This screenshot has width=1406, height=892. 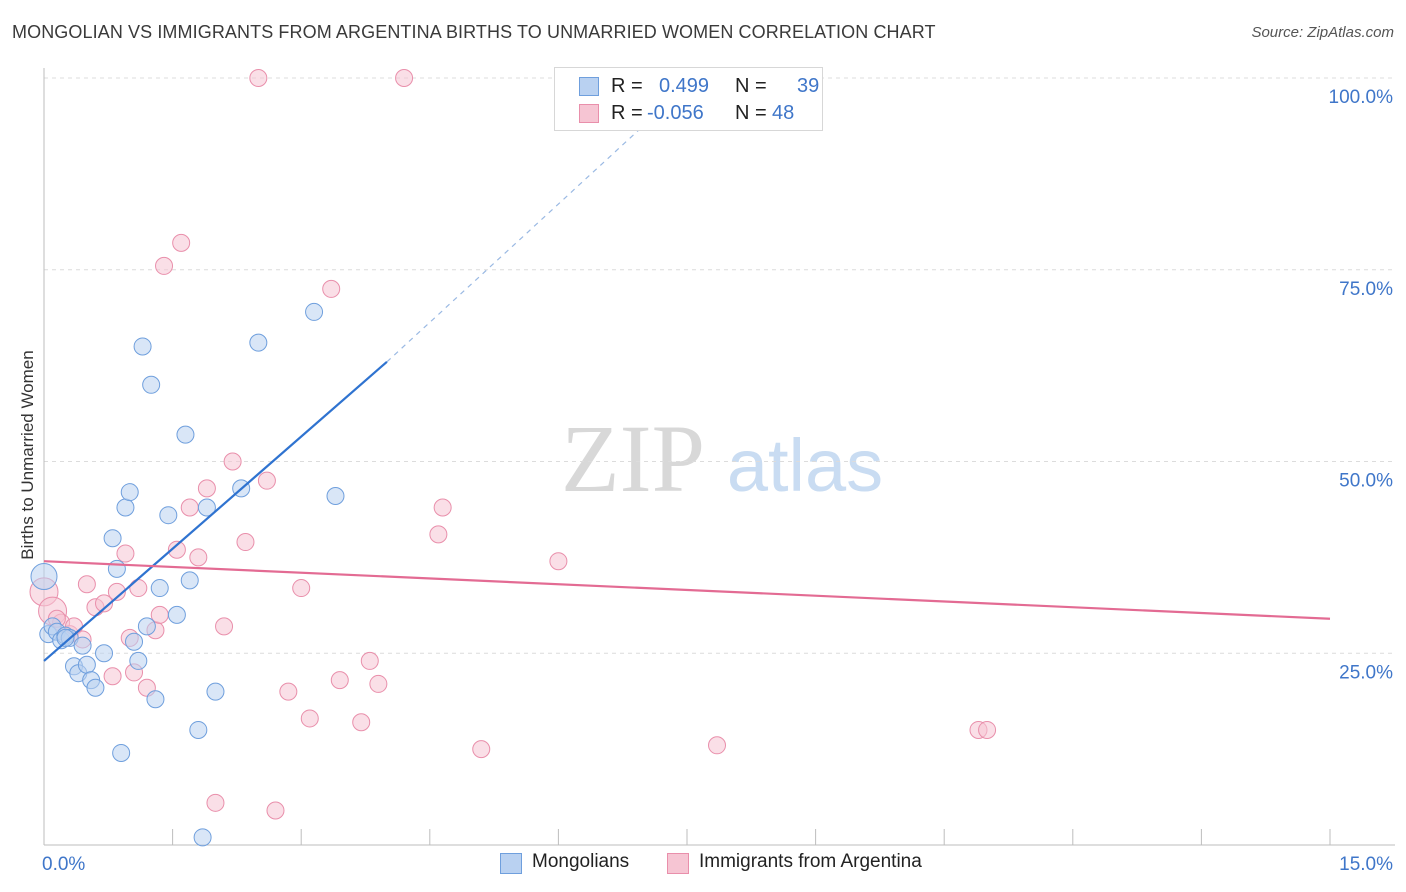 I want to click on y-tick-label: 50.0%, so click(x=1366, y=481).